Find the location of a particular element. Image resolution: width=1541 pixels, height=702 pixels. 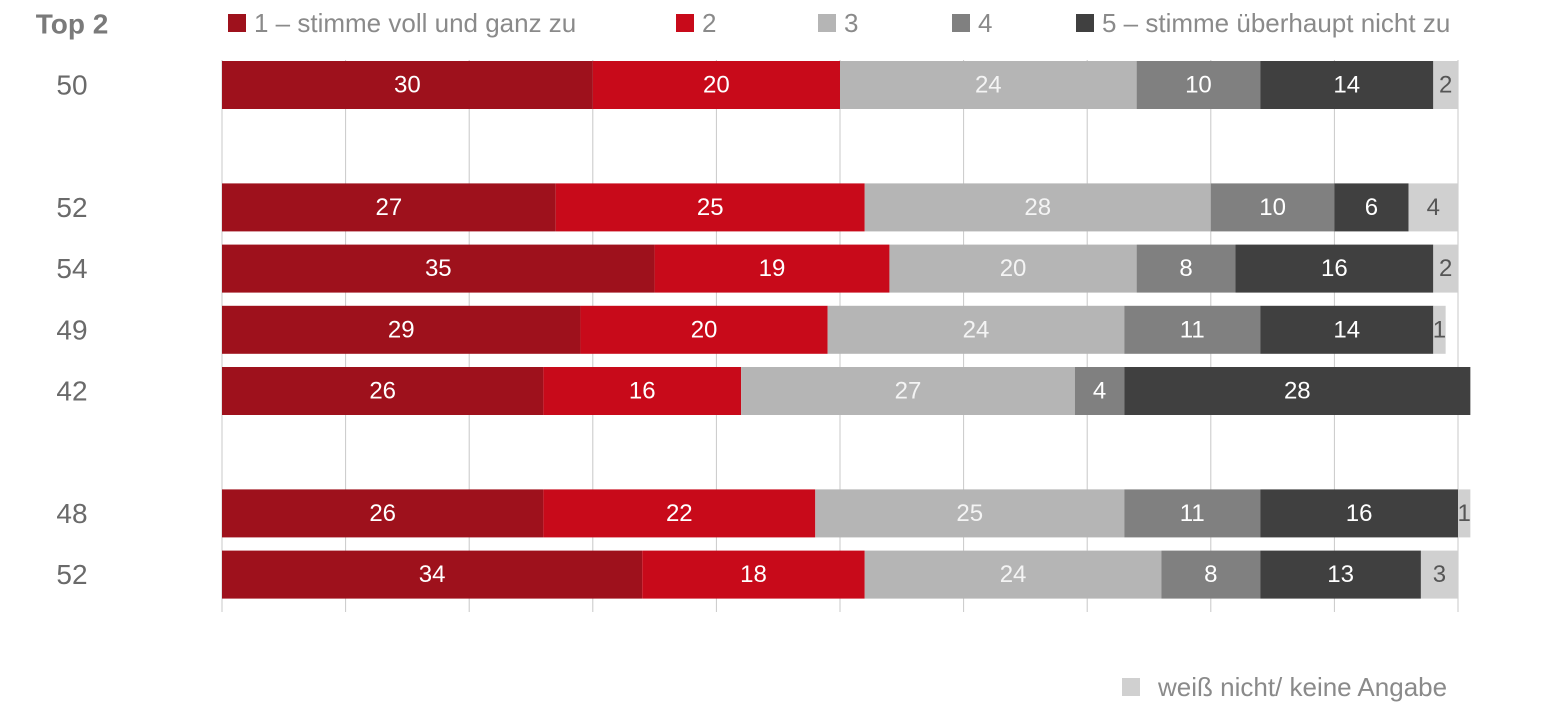

data-label: 29 is located at coordinates (401, 329).